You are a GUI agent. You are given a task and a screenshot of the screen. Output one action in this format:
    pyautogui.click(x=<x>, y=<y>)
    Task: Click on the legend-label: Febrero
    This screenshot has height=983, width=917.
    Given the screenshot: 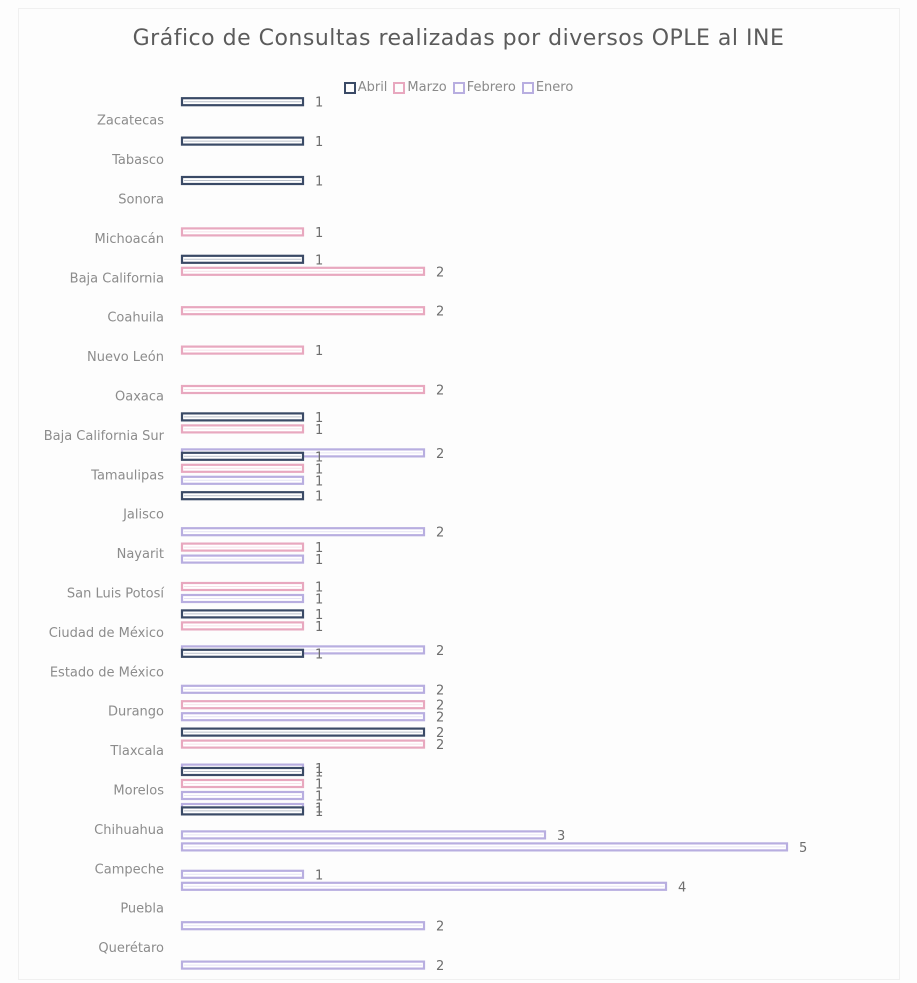 What is the action you would take?
    pyautogui.click(x=491, y=87)
    